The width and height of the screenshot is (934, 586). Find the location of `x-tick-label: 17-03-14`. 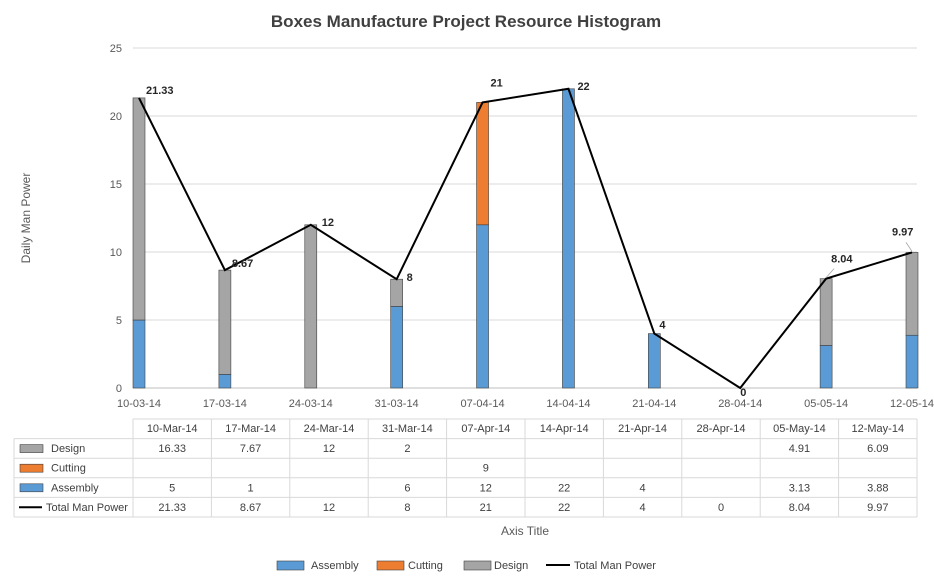

x-tick-label: 17-03-14 is located at coordinates (225, 404).